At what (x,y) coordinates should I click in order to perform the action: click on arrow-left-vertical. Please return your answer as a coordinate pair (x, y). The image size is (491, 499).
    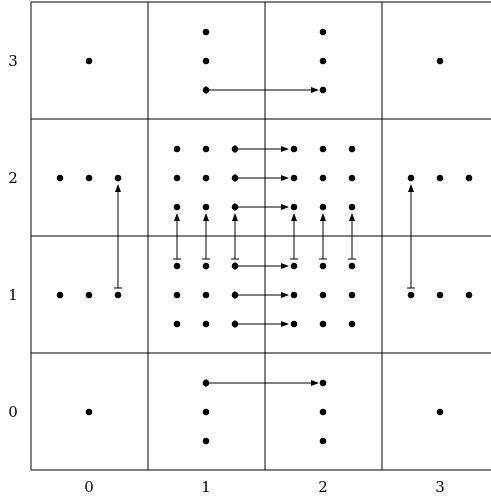
    Looking at the image, I should click on (118, 236).